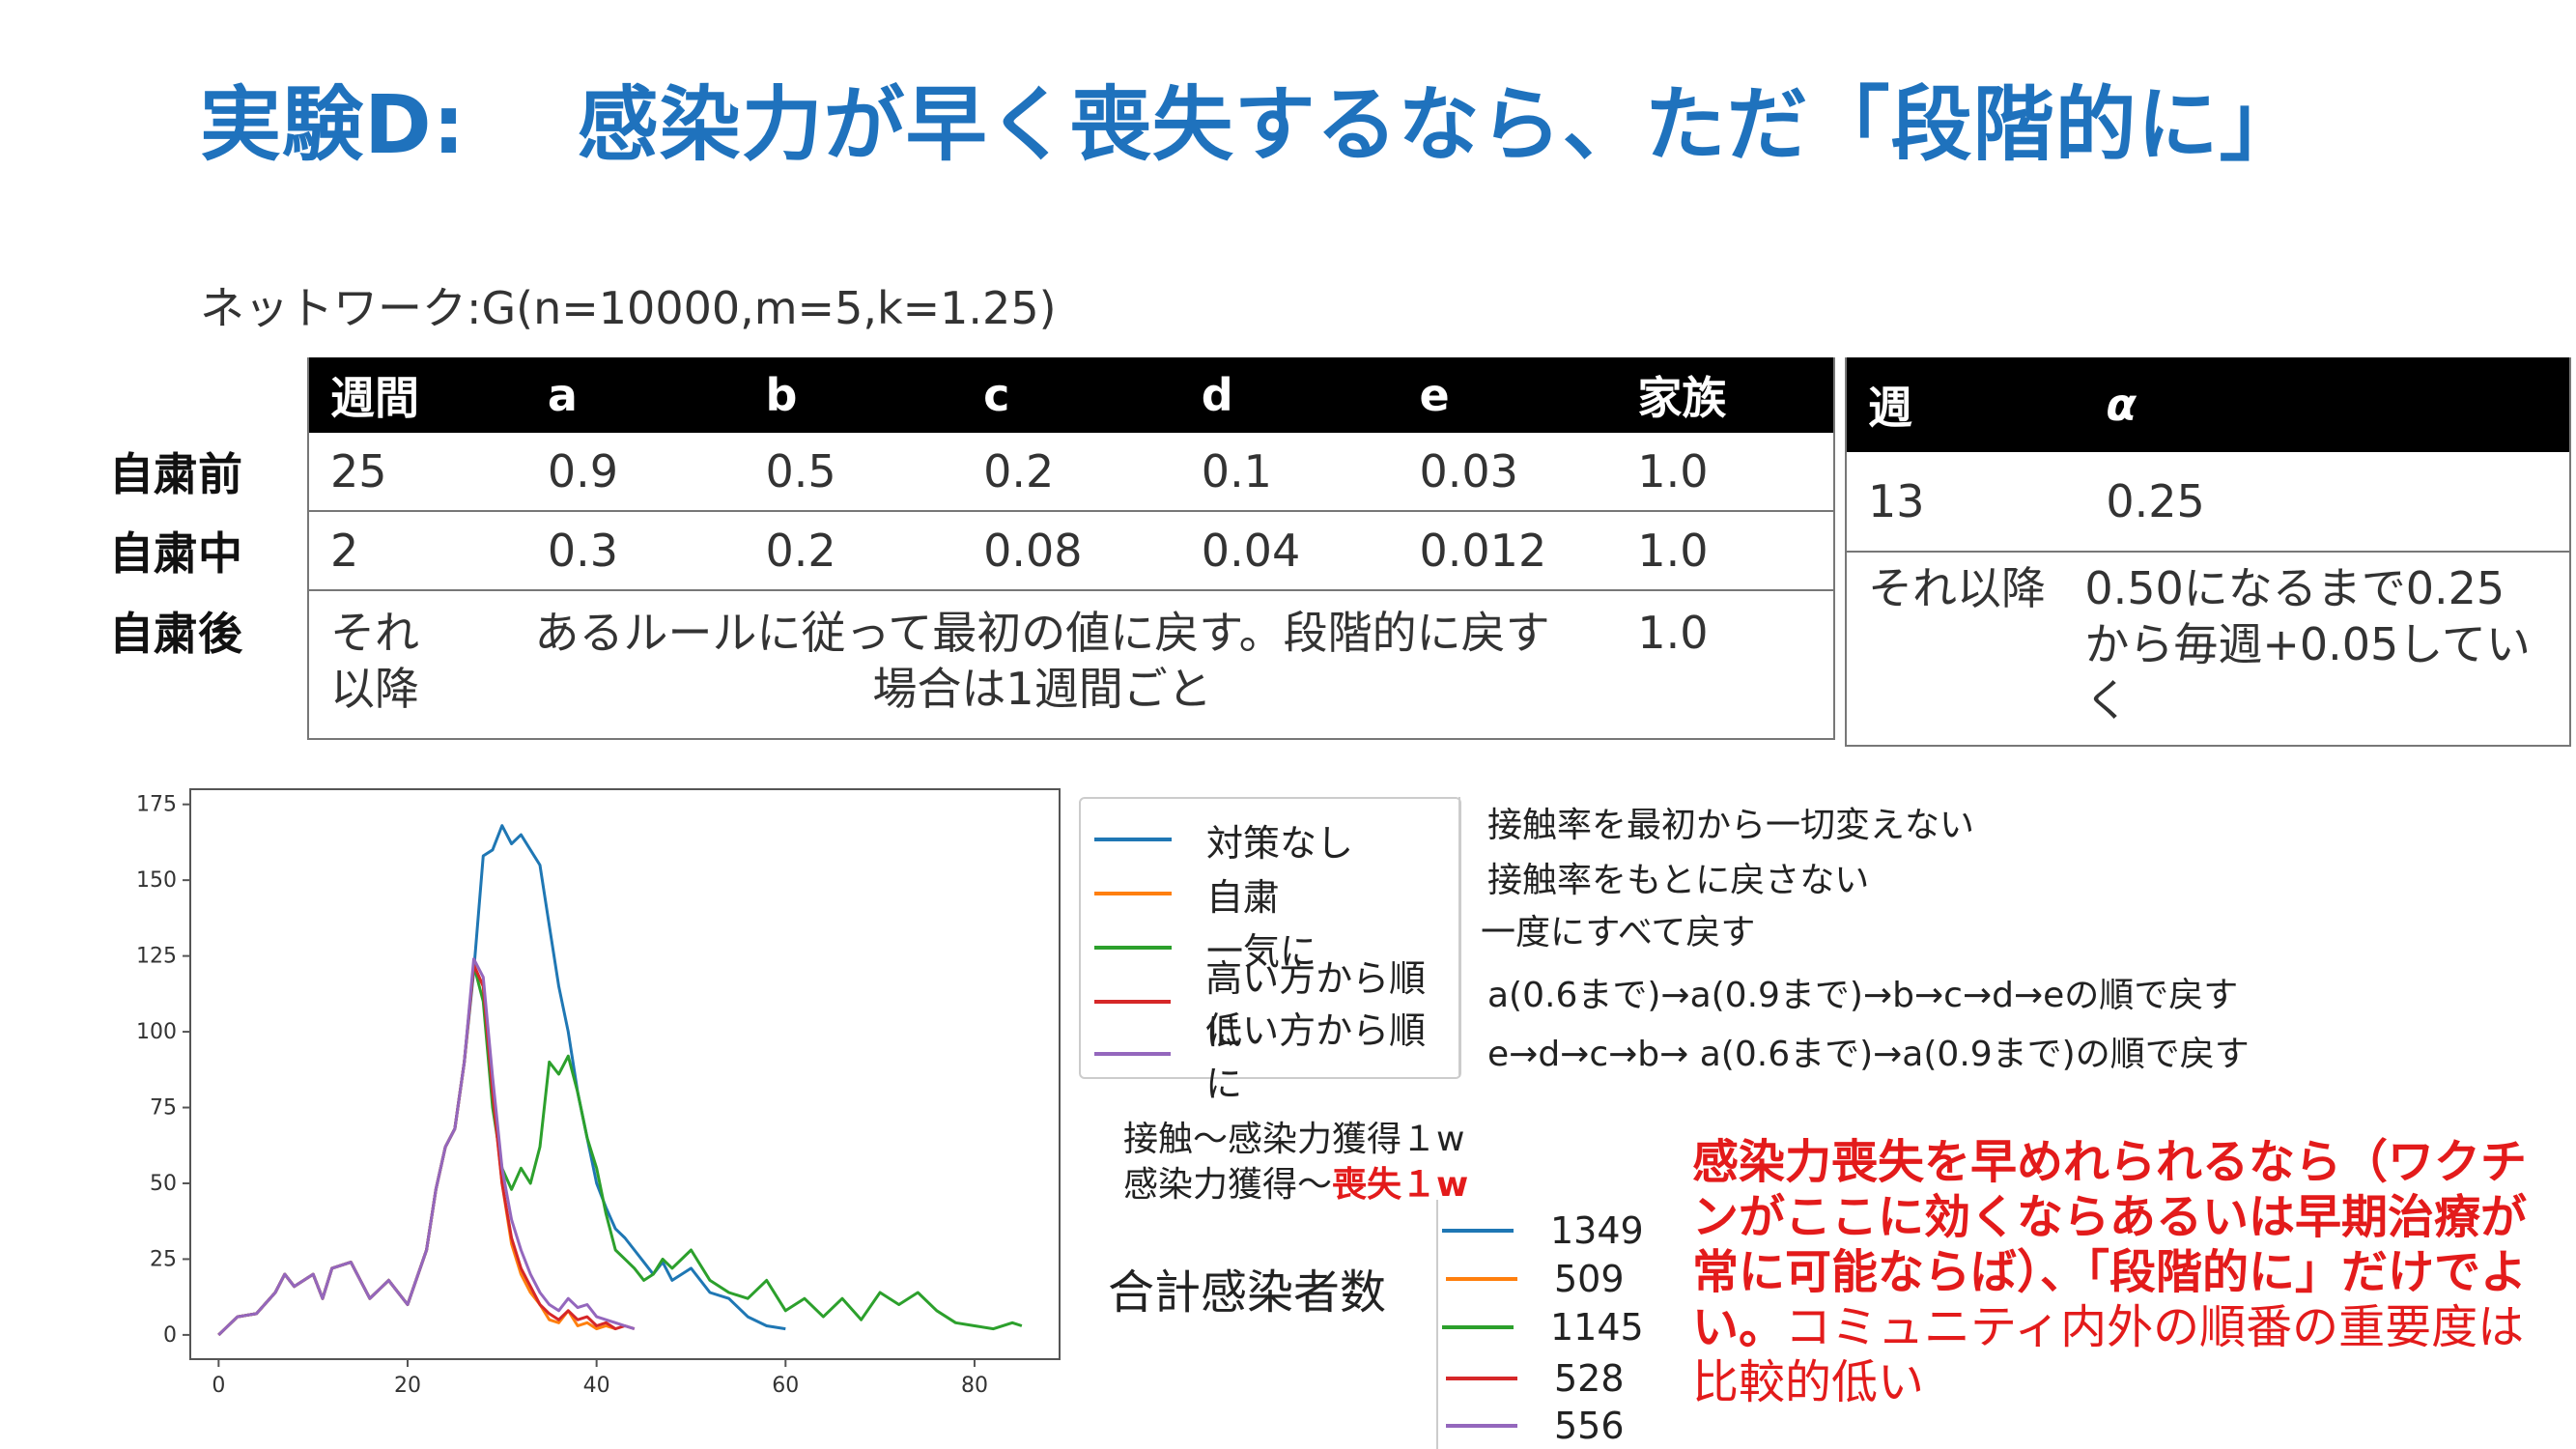 This screenshot has width=2576, height=1449. What do you see at coordinates (1459, 937) in the screenshot?
I see `divider` at bounding box center [1459, 937].